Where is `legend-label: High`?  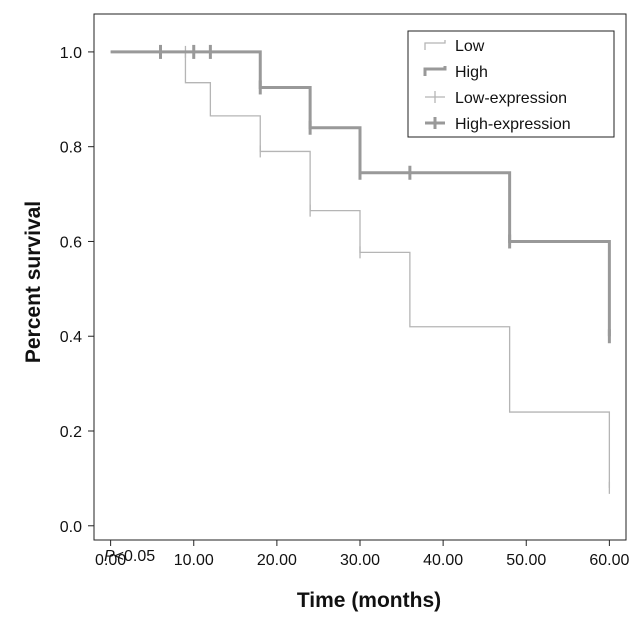 legend-label: High is located at coordinates (471, 72).